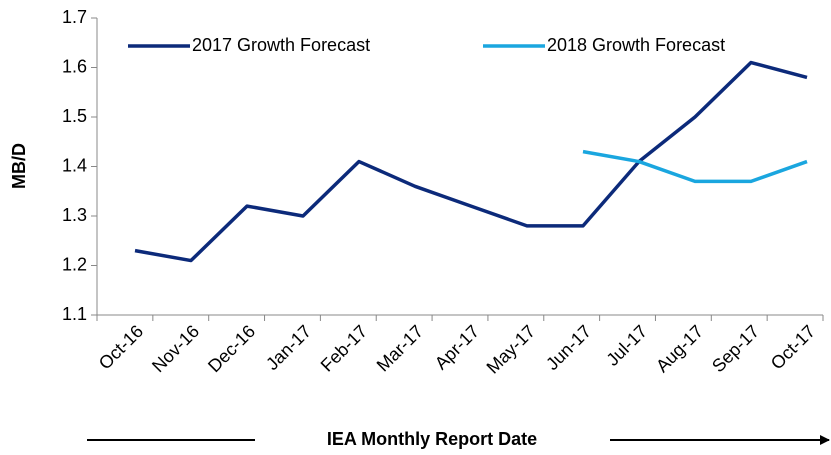  I want to click on x-tick-label: Oct-16, so click(121, 347).